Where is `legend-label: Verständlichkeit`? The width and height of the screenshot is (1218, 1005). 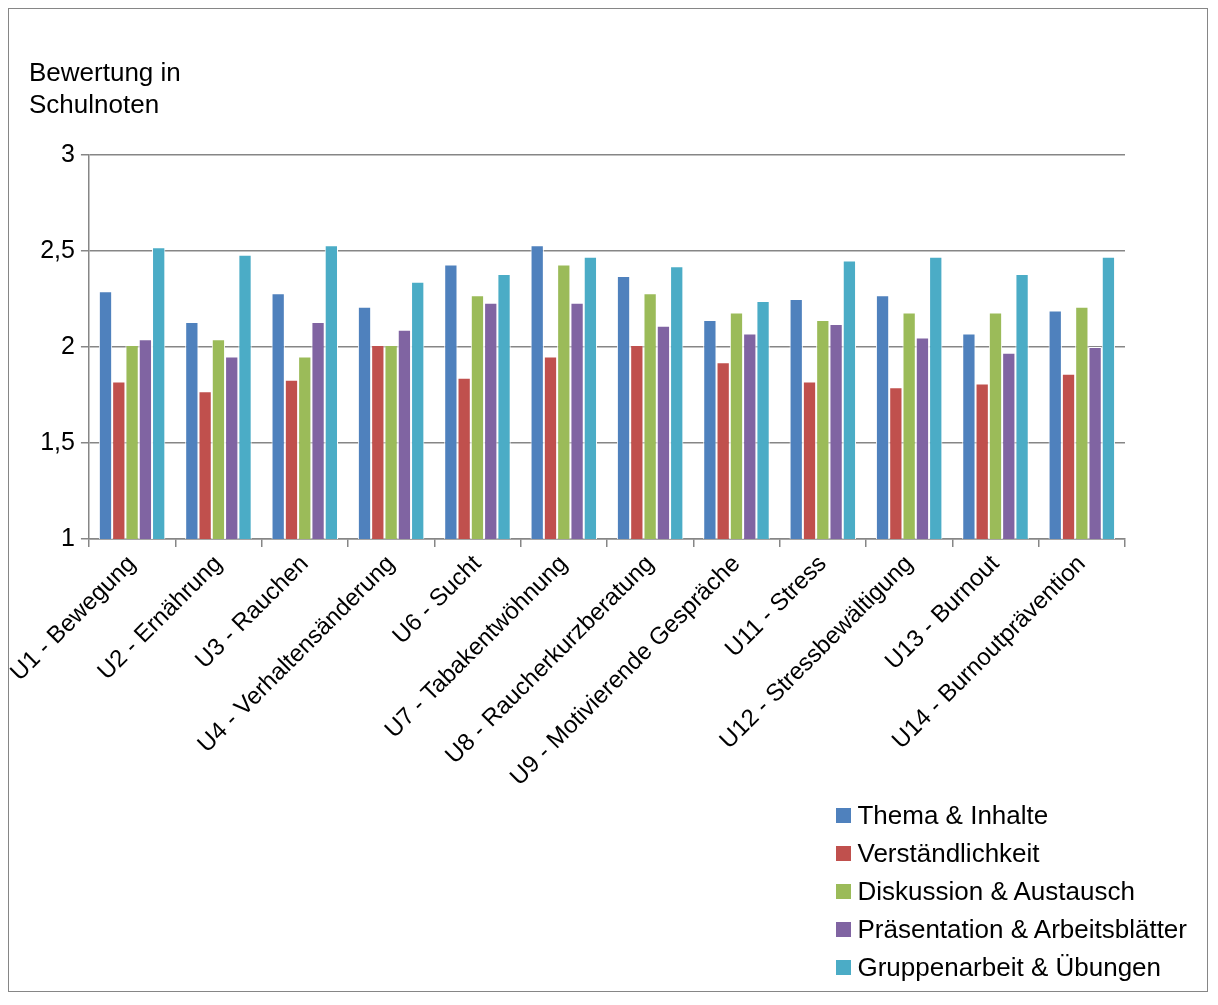
legend-label: Verständlichkeit is located at coordinates (948, 853).